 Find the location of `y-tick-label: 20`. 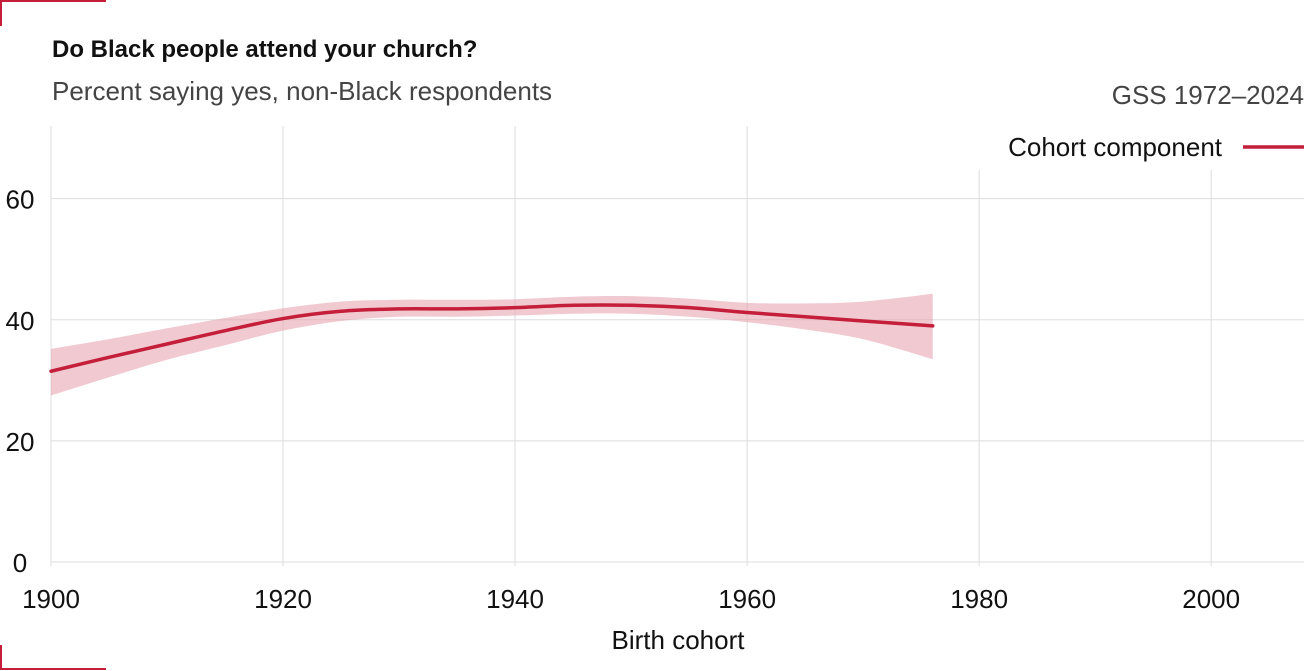

y-tick-label: 20 is located at coordinates (20, 442).